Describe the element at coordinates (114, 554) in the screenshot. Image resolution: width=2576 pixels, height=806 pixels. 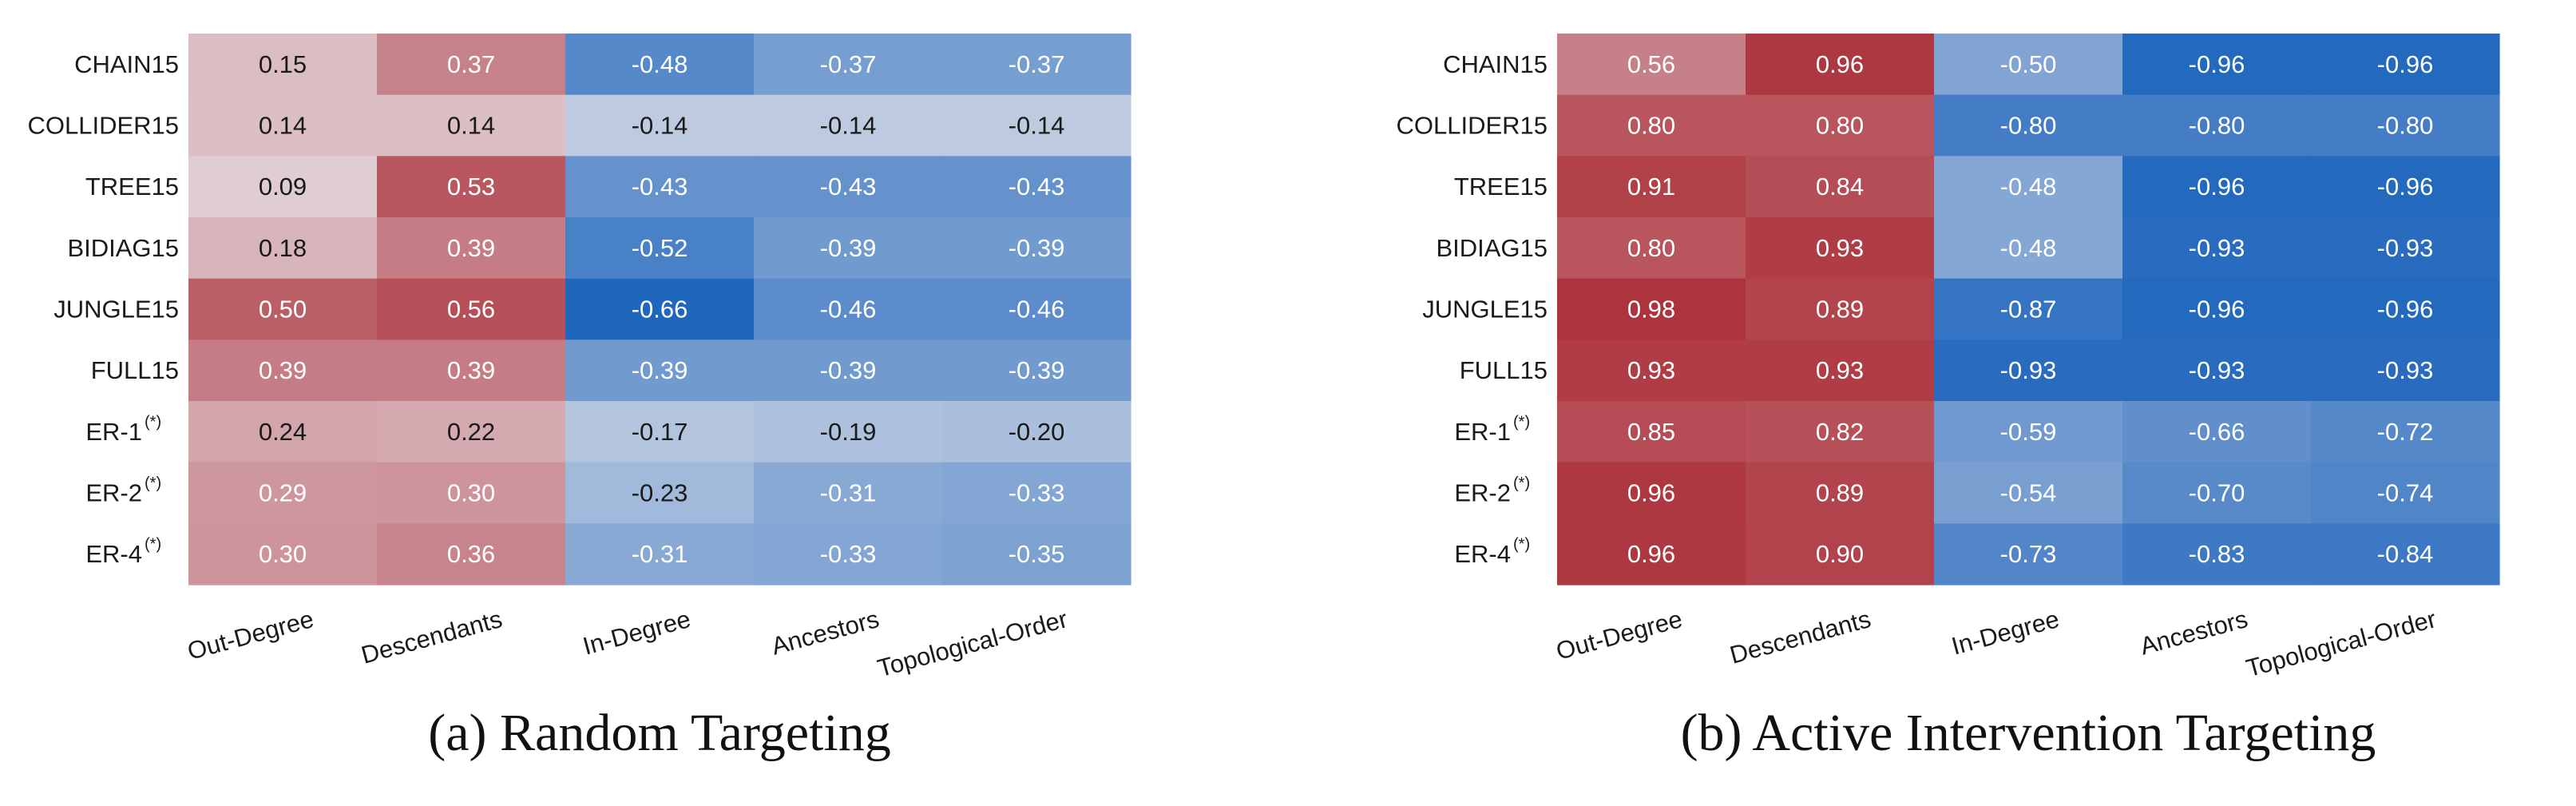
I see `panel-a-row-label: ER-4` at that location.